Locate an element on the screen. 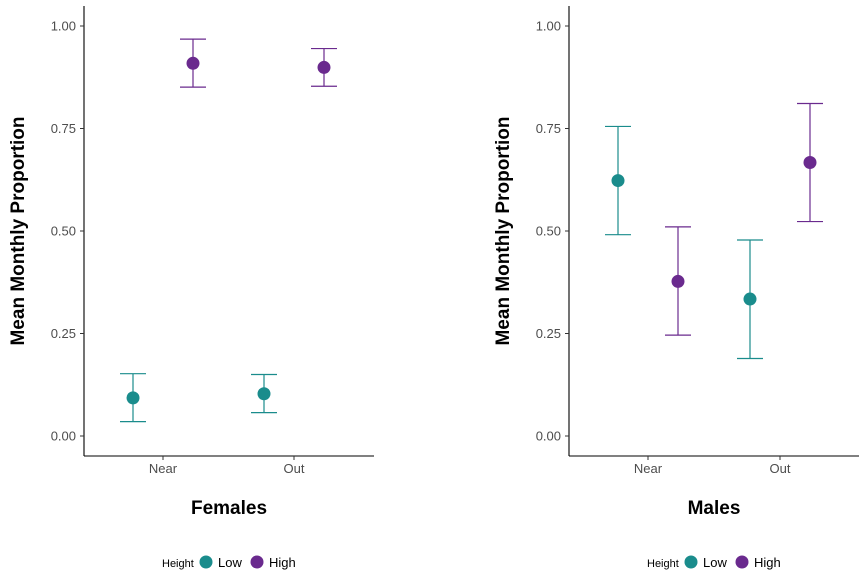  x-axis-title: Males is located at coordinates (714, 508).